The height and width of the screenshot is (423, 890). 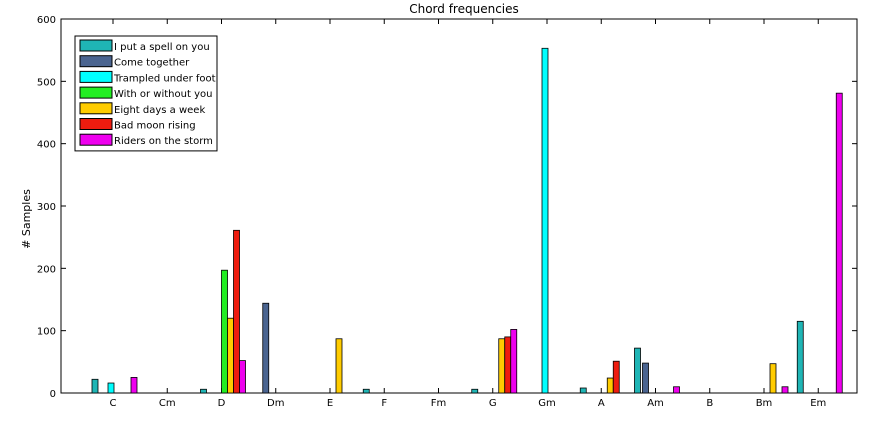 I want to click on x-tick-label: A, so click(x=601, y=403).